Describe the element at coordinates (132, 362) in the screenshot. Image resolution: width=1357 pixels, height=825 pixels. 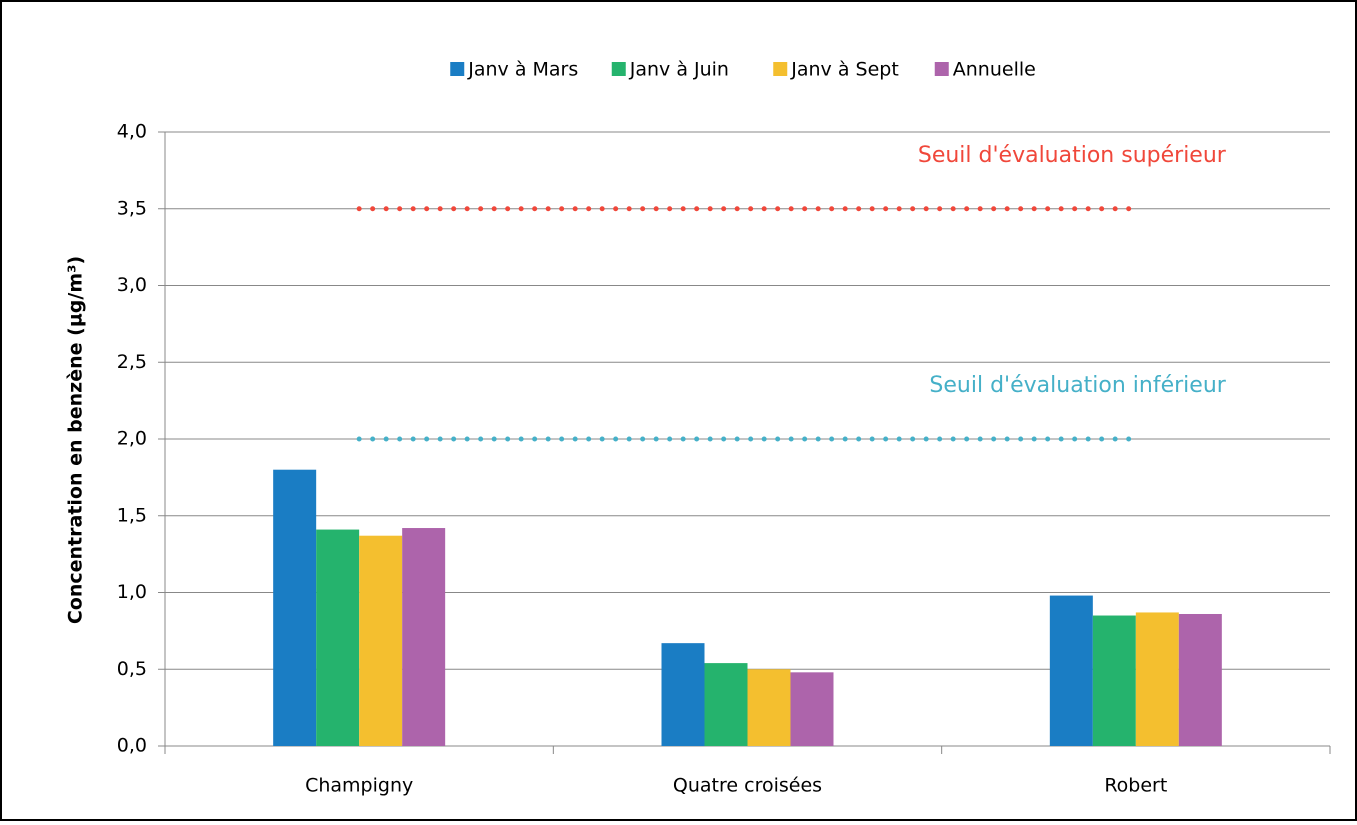
I see `y-tick-label: 2,5` at that location.